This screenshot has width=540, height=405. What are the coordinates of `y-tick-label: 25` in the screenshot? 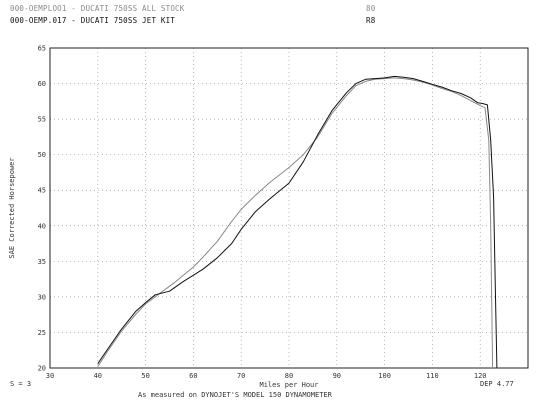 It's located at (42, 333).